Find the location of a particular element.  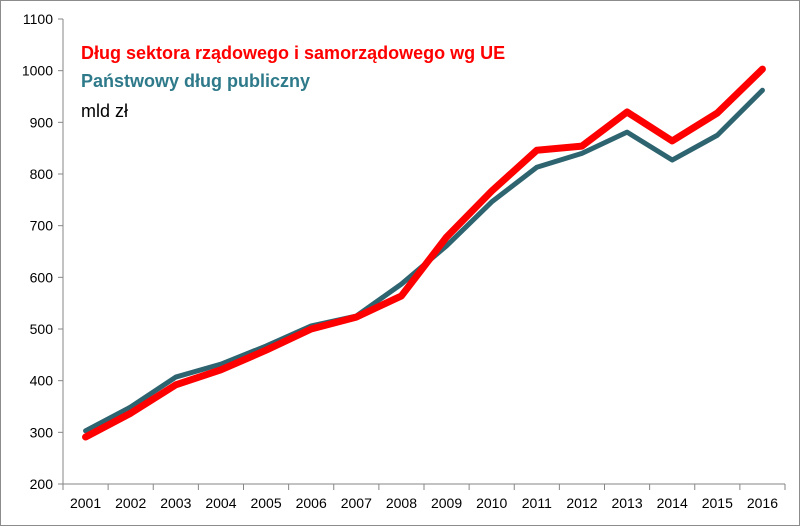

x-tick-label: 2001 is located at coordinates (85, 503).